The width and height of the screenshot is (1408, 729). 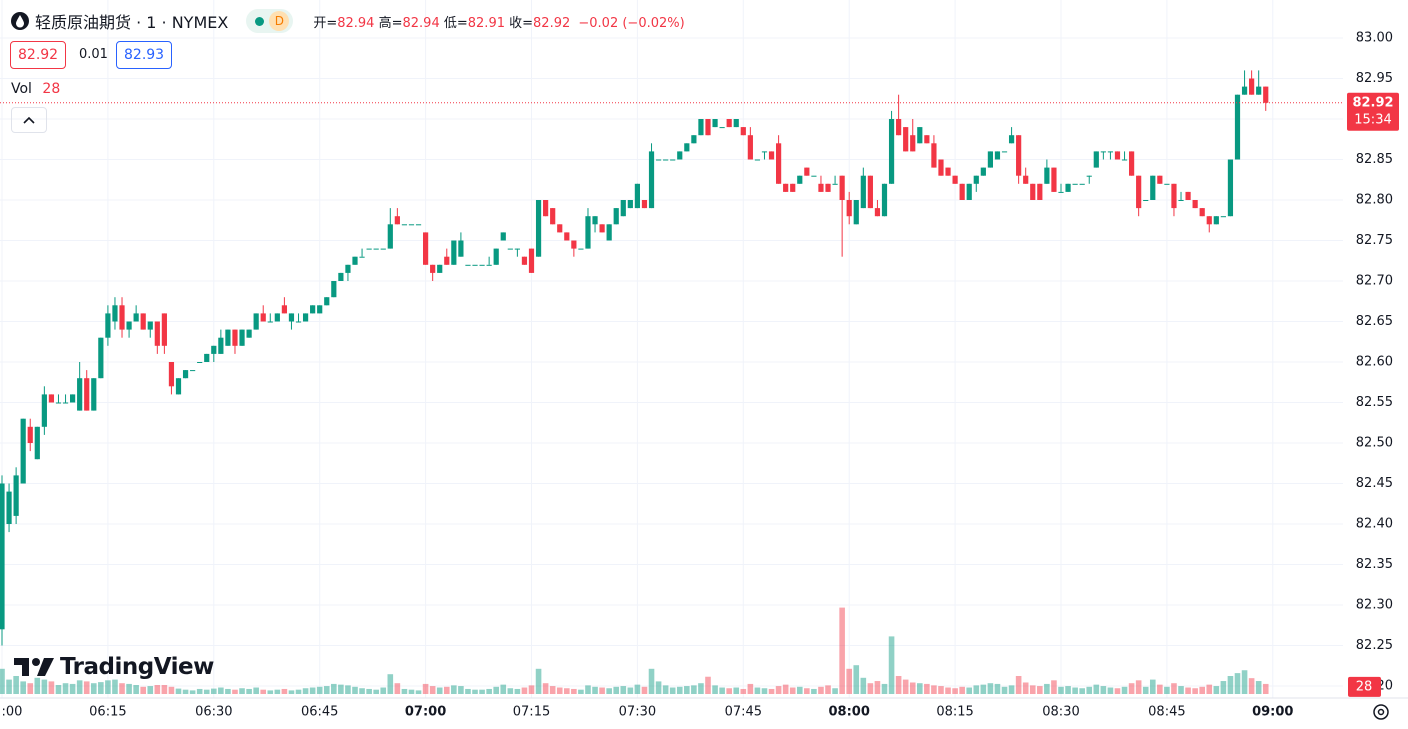 What do you see at coordinates (38, 55) in the screenshot?
I see `bid-button: 82.92` at bounding box center [38, 55].